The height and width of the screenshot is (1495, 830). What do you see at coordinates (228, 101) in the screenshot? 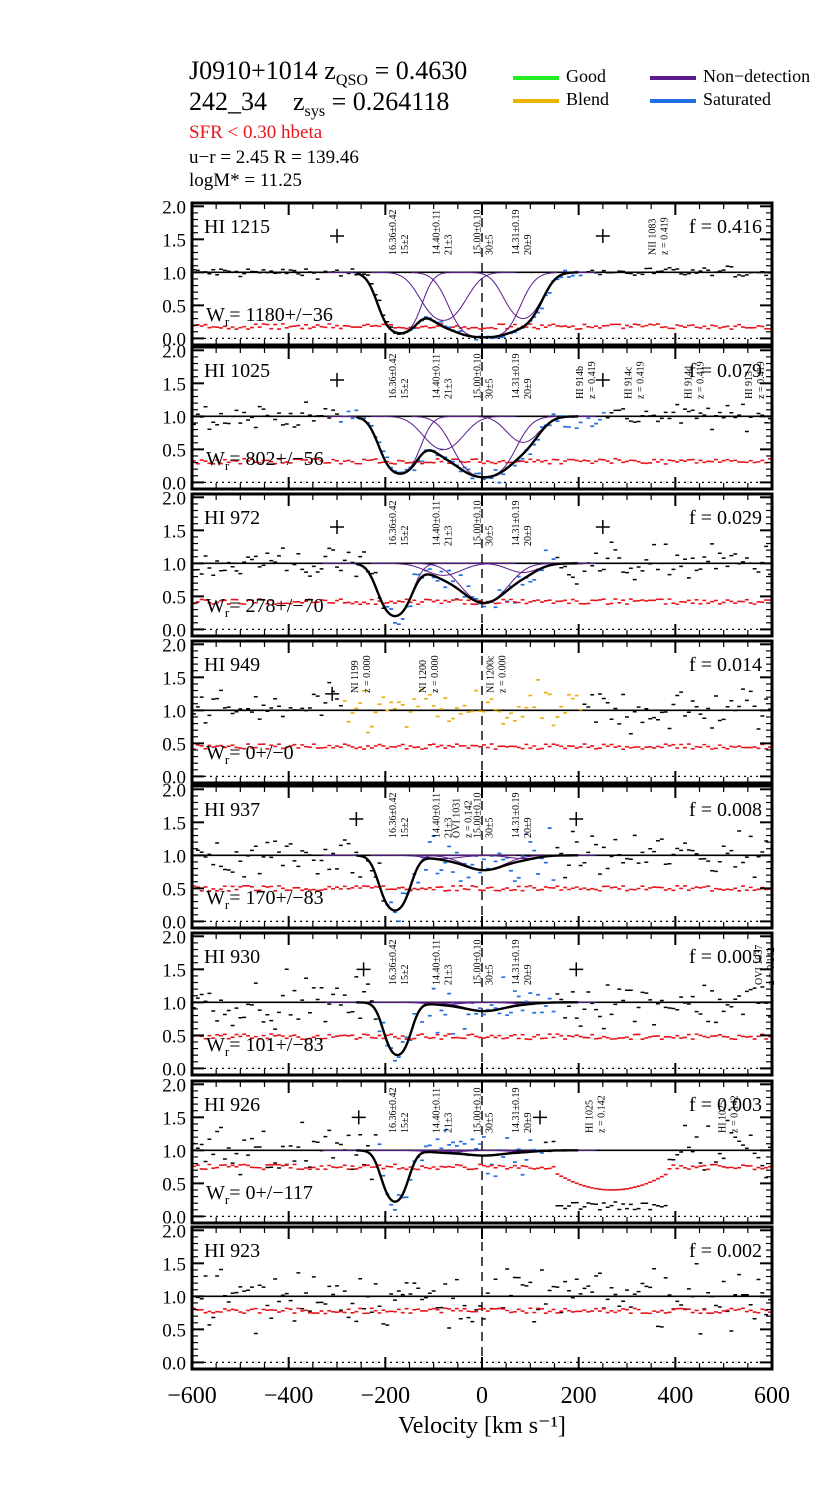
I see `galaxy-id: 242_34` at bounding box center [228, 101].